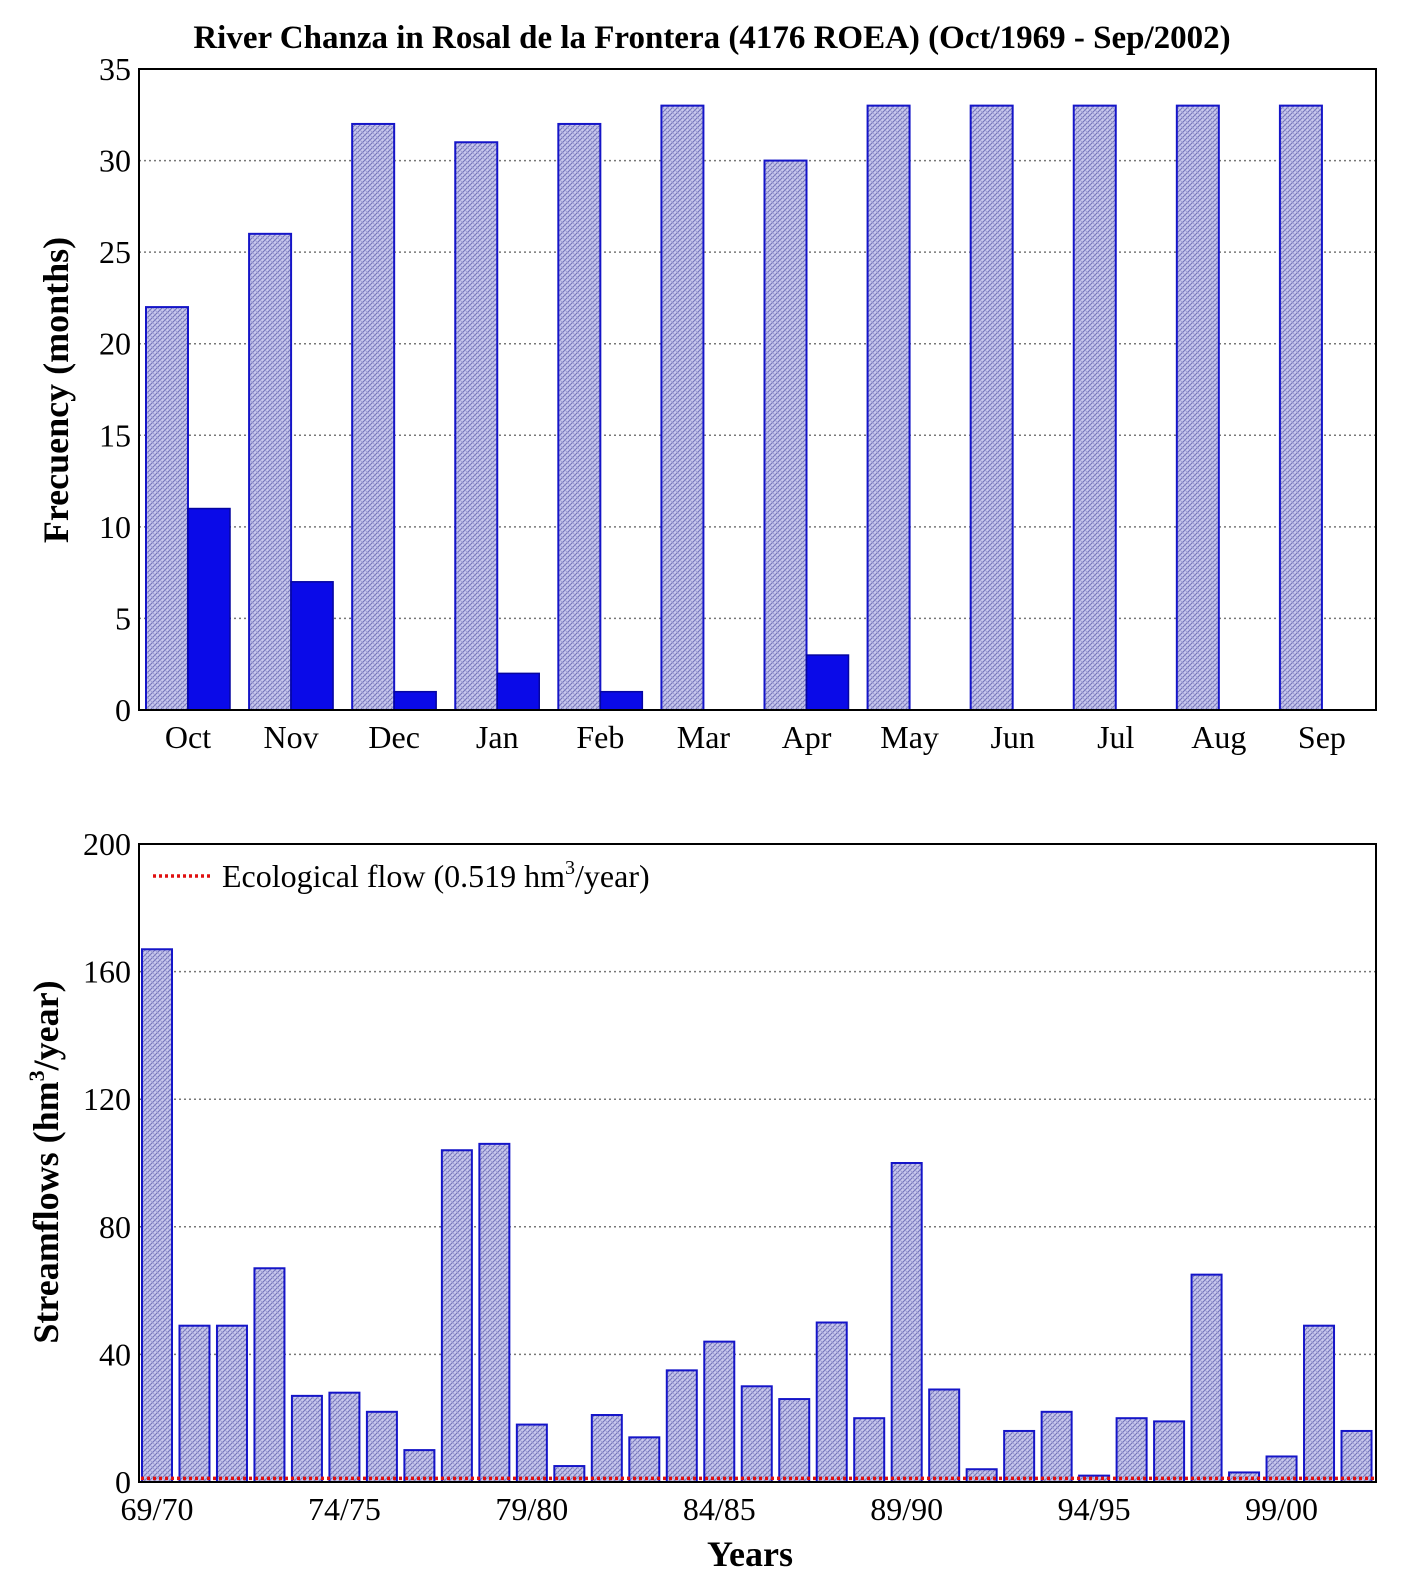 The image size is (1401, 1579). I want to click on bottom-y-tick: 200, so click(107, 844).